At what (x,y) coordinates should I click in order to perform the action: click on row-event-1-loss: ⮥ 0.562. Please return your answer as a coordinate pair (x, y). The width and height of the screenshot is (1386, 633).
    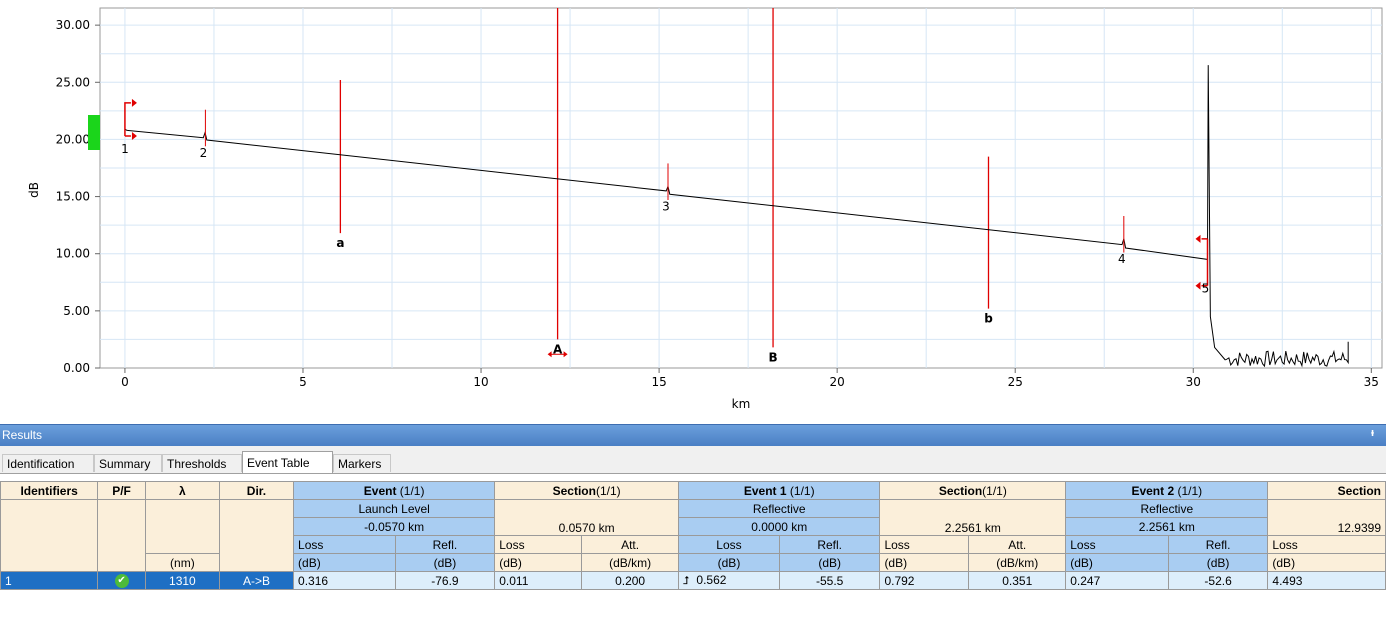
    Looking at the image, I should click on (729, 580).